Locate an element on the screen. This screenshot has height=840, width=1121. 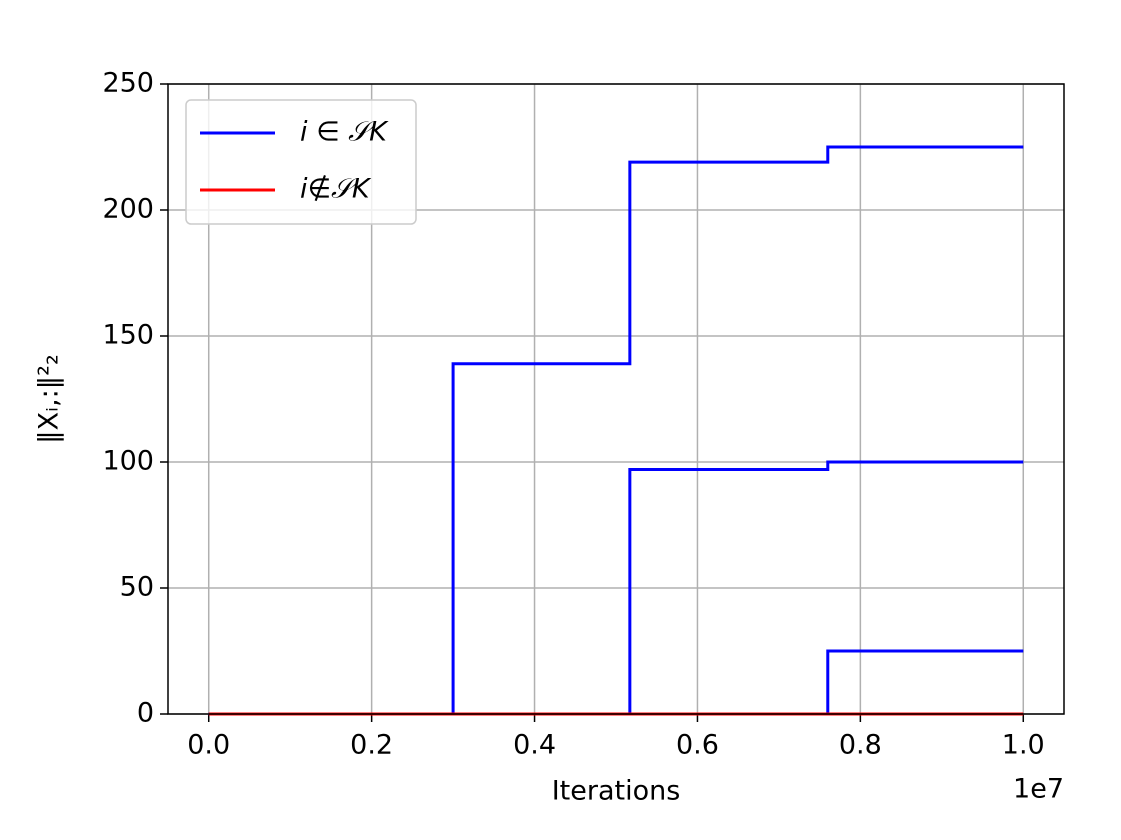
y-tick-label: 100 is located at coordinates (128, 461).